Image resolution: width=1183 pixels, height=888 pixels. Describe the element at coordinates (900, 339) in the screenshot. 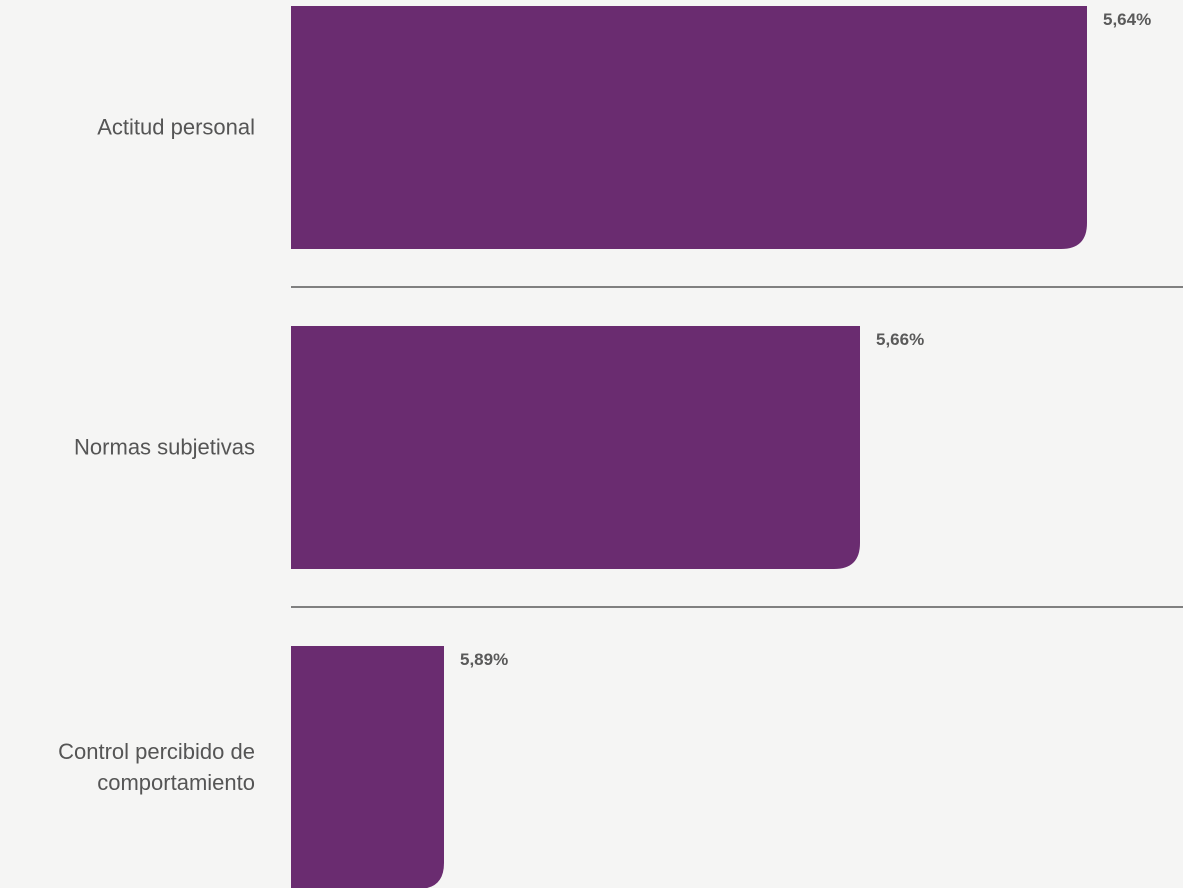

I see `value-label: 5,66%` at that location.